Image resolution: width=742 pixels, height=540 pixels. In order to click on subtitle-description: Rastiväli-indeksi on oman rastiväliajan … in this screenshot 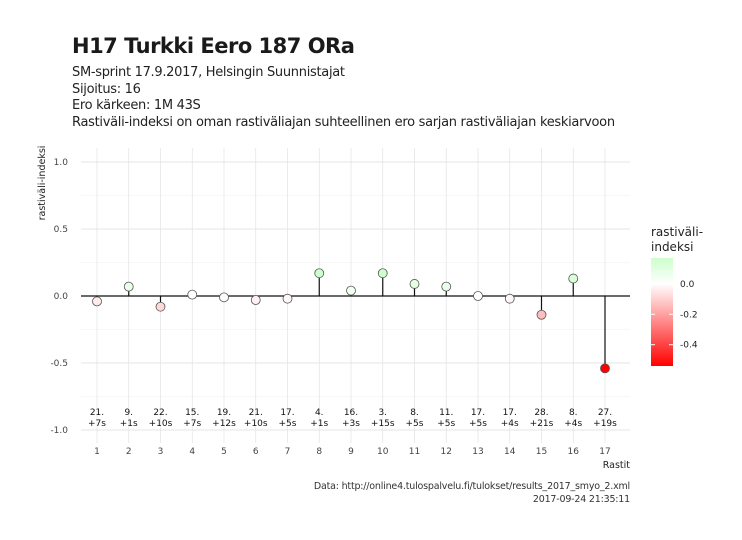, I will do `click(343, 122)`.